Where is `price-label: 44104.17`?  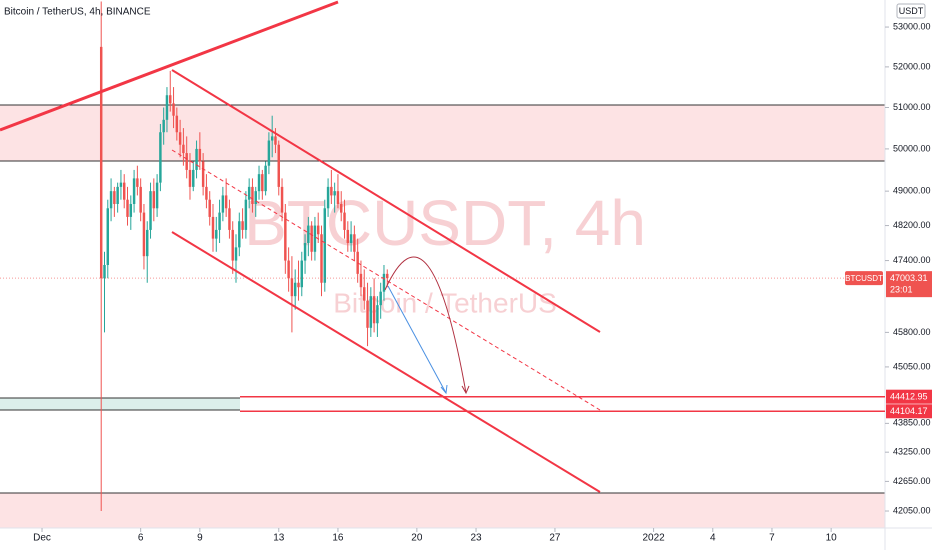 price-label: 44104.17 is located at coordinates (909, 411).